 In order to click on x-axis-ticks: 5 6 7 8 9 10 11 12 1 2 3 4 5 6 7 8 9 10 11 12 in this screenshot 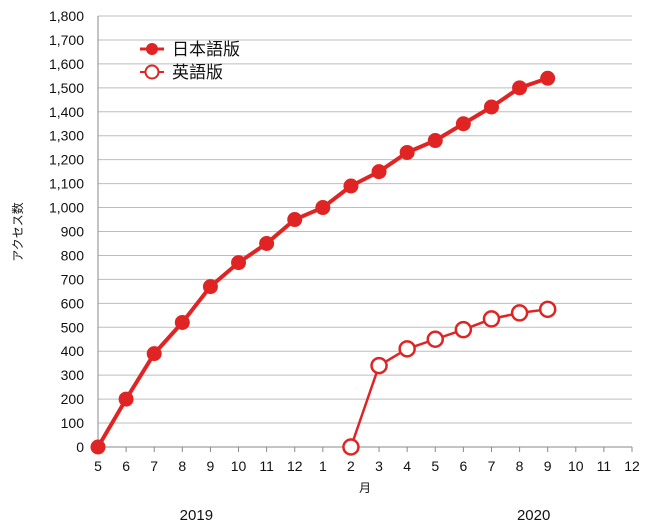, I will do `click(367, 460)`.